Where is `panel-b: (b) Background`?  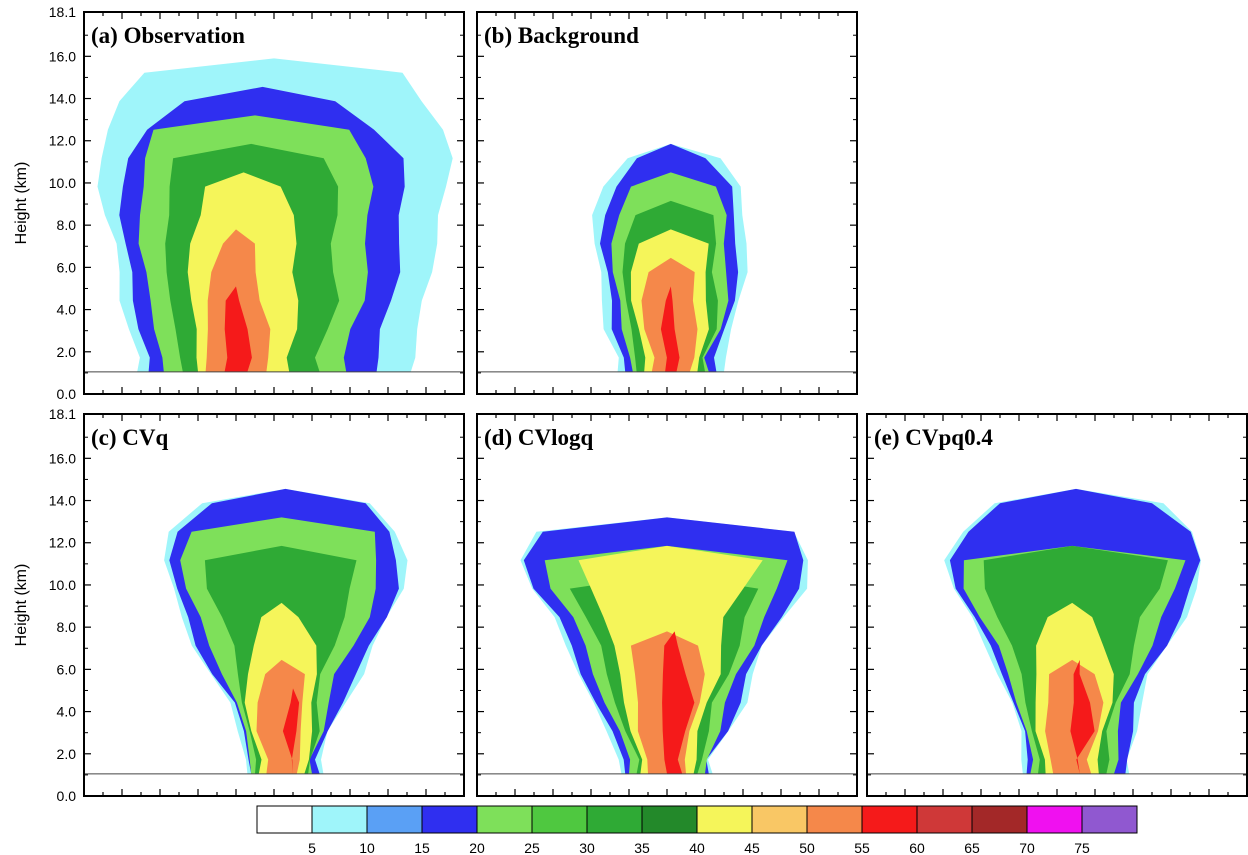 panel-b: (b) Background is located at coordinates (667, 203).